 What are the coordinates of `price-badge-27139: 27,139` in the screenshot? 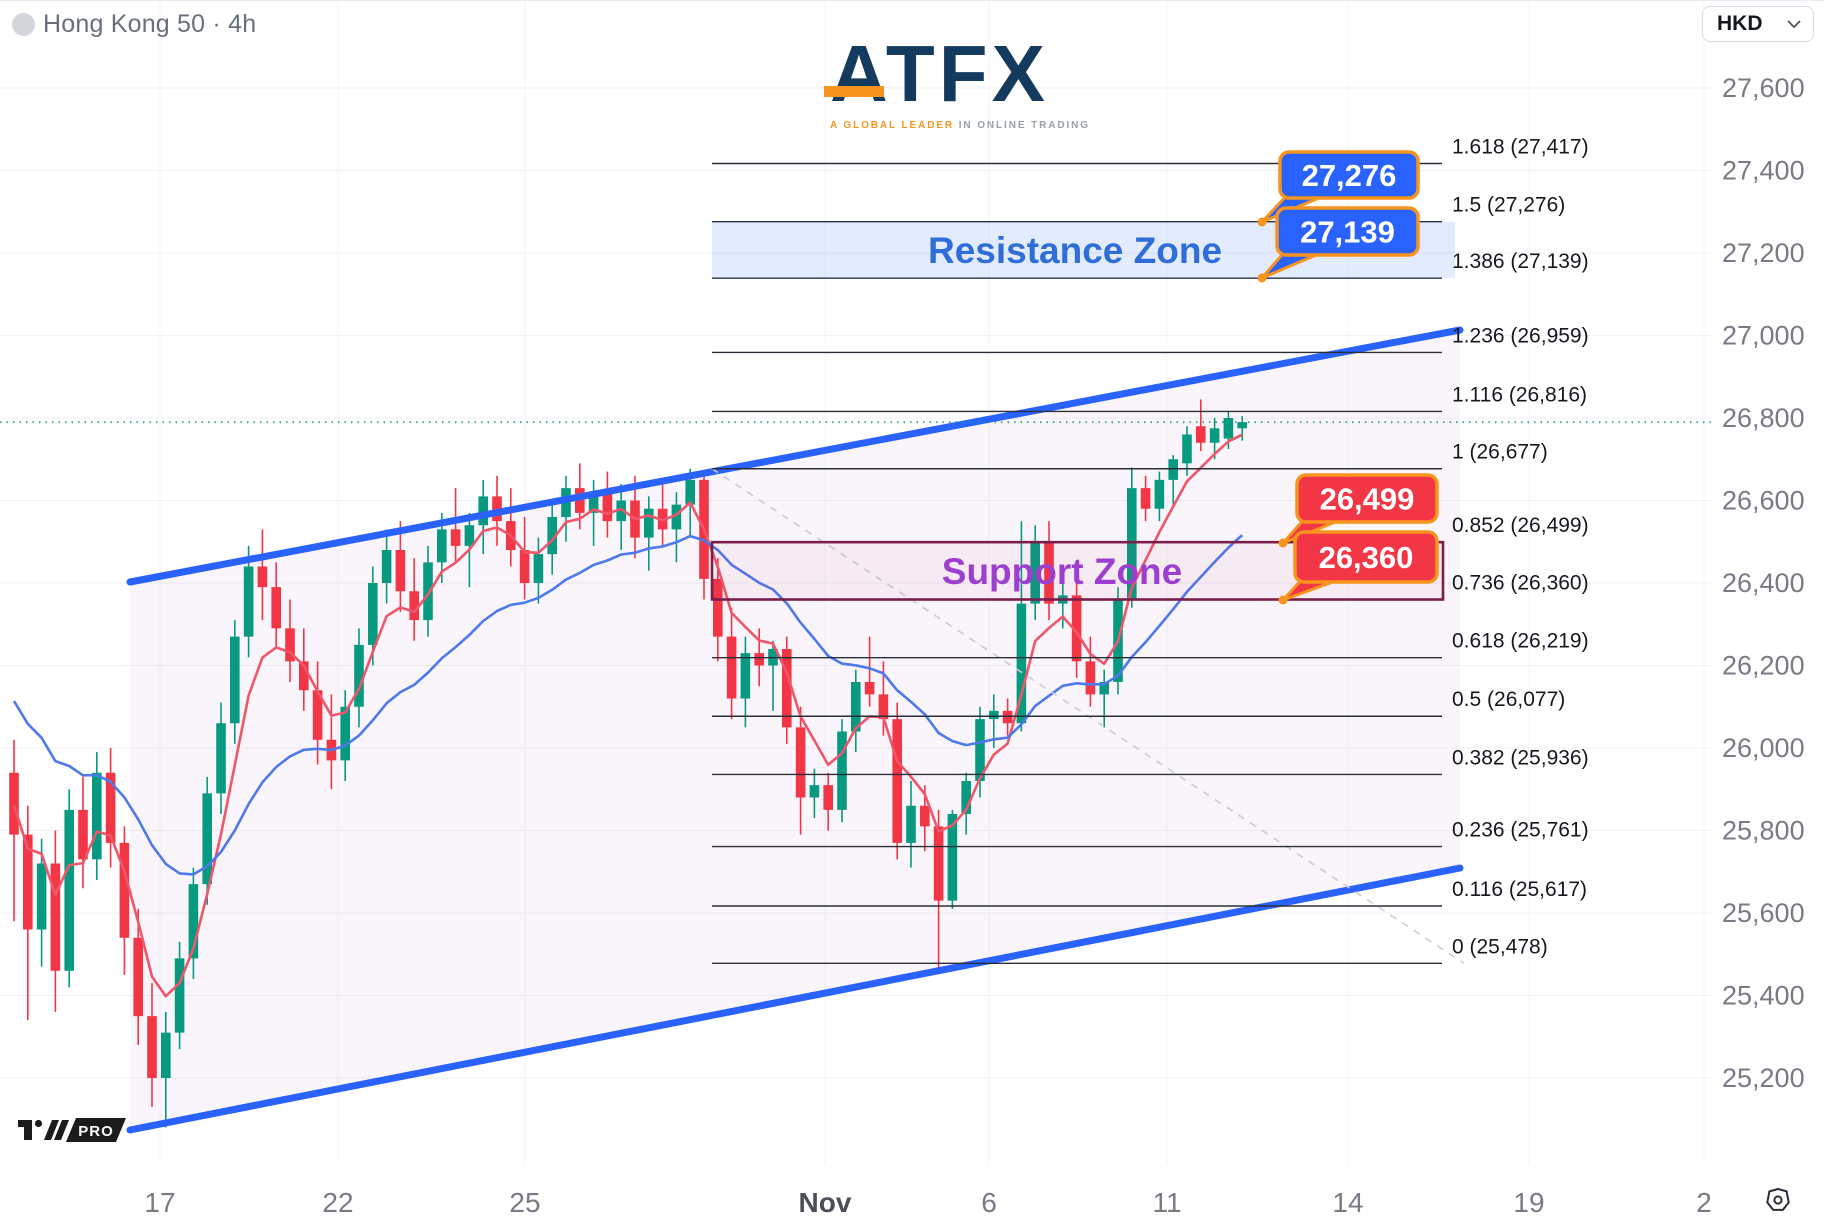 It's located at (1338, 244).